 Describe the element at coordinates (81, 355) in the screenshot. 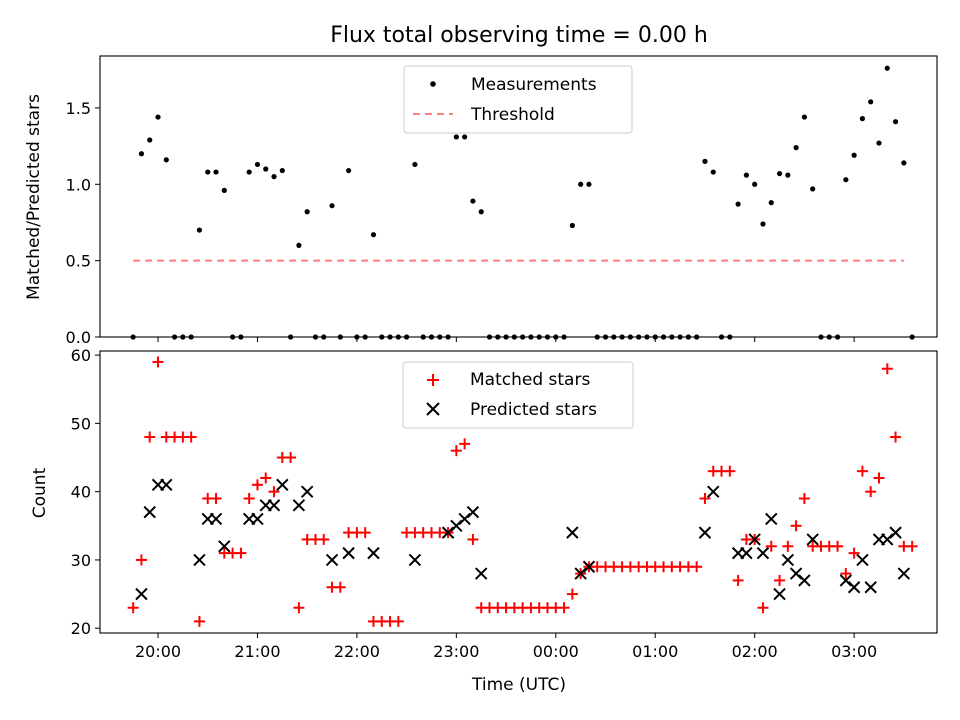

I see `bottom-y-tick-label: 60` at that location.